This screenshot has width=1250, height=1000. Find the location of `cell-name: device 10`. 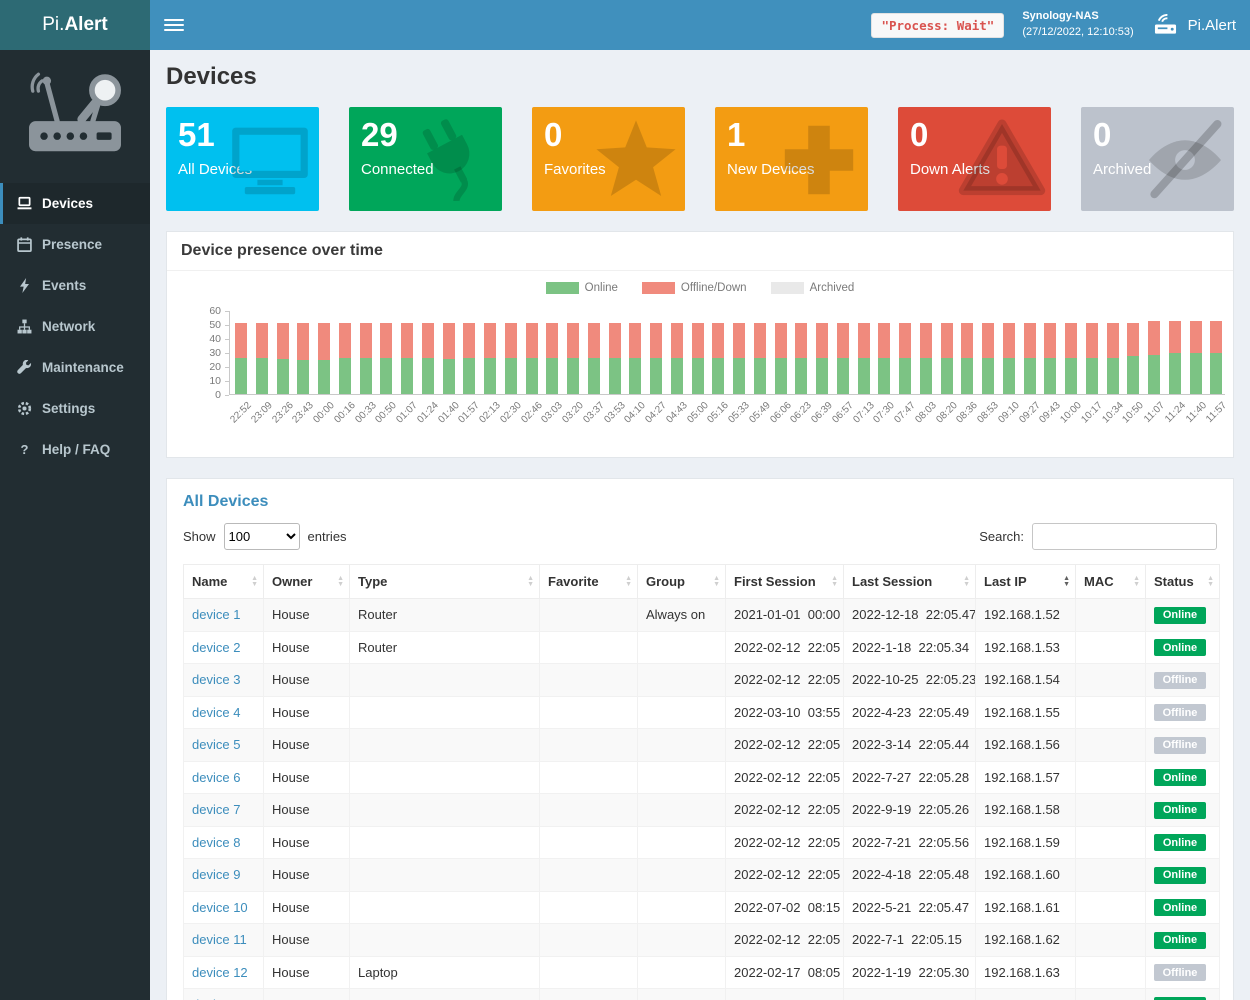

cell-name: device 10 is located at coordinates (223, 907).